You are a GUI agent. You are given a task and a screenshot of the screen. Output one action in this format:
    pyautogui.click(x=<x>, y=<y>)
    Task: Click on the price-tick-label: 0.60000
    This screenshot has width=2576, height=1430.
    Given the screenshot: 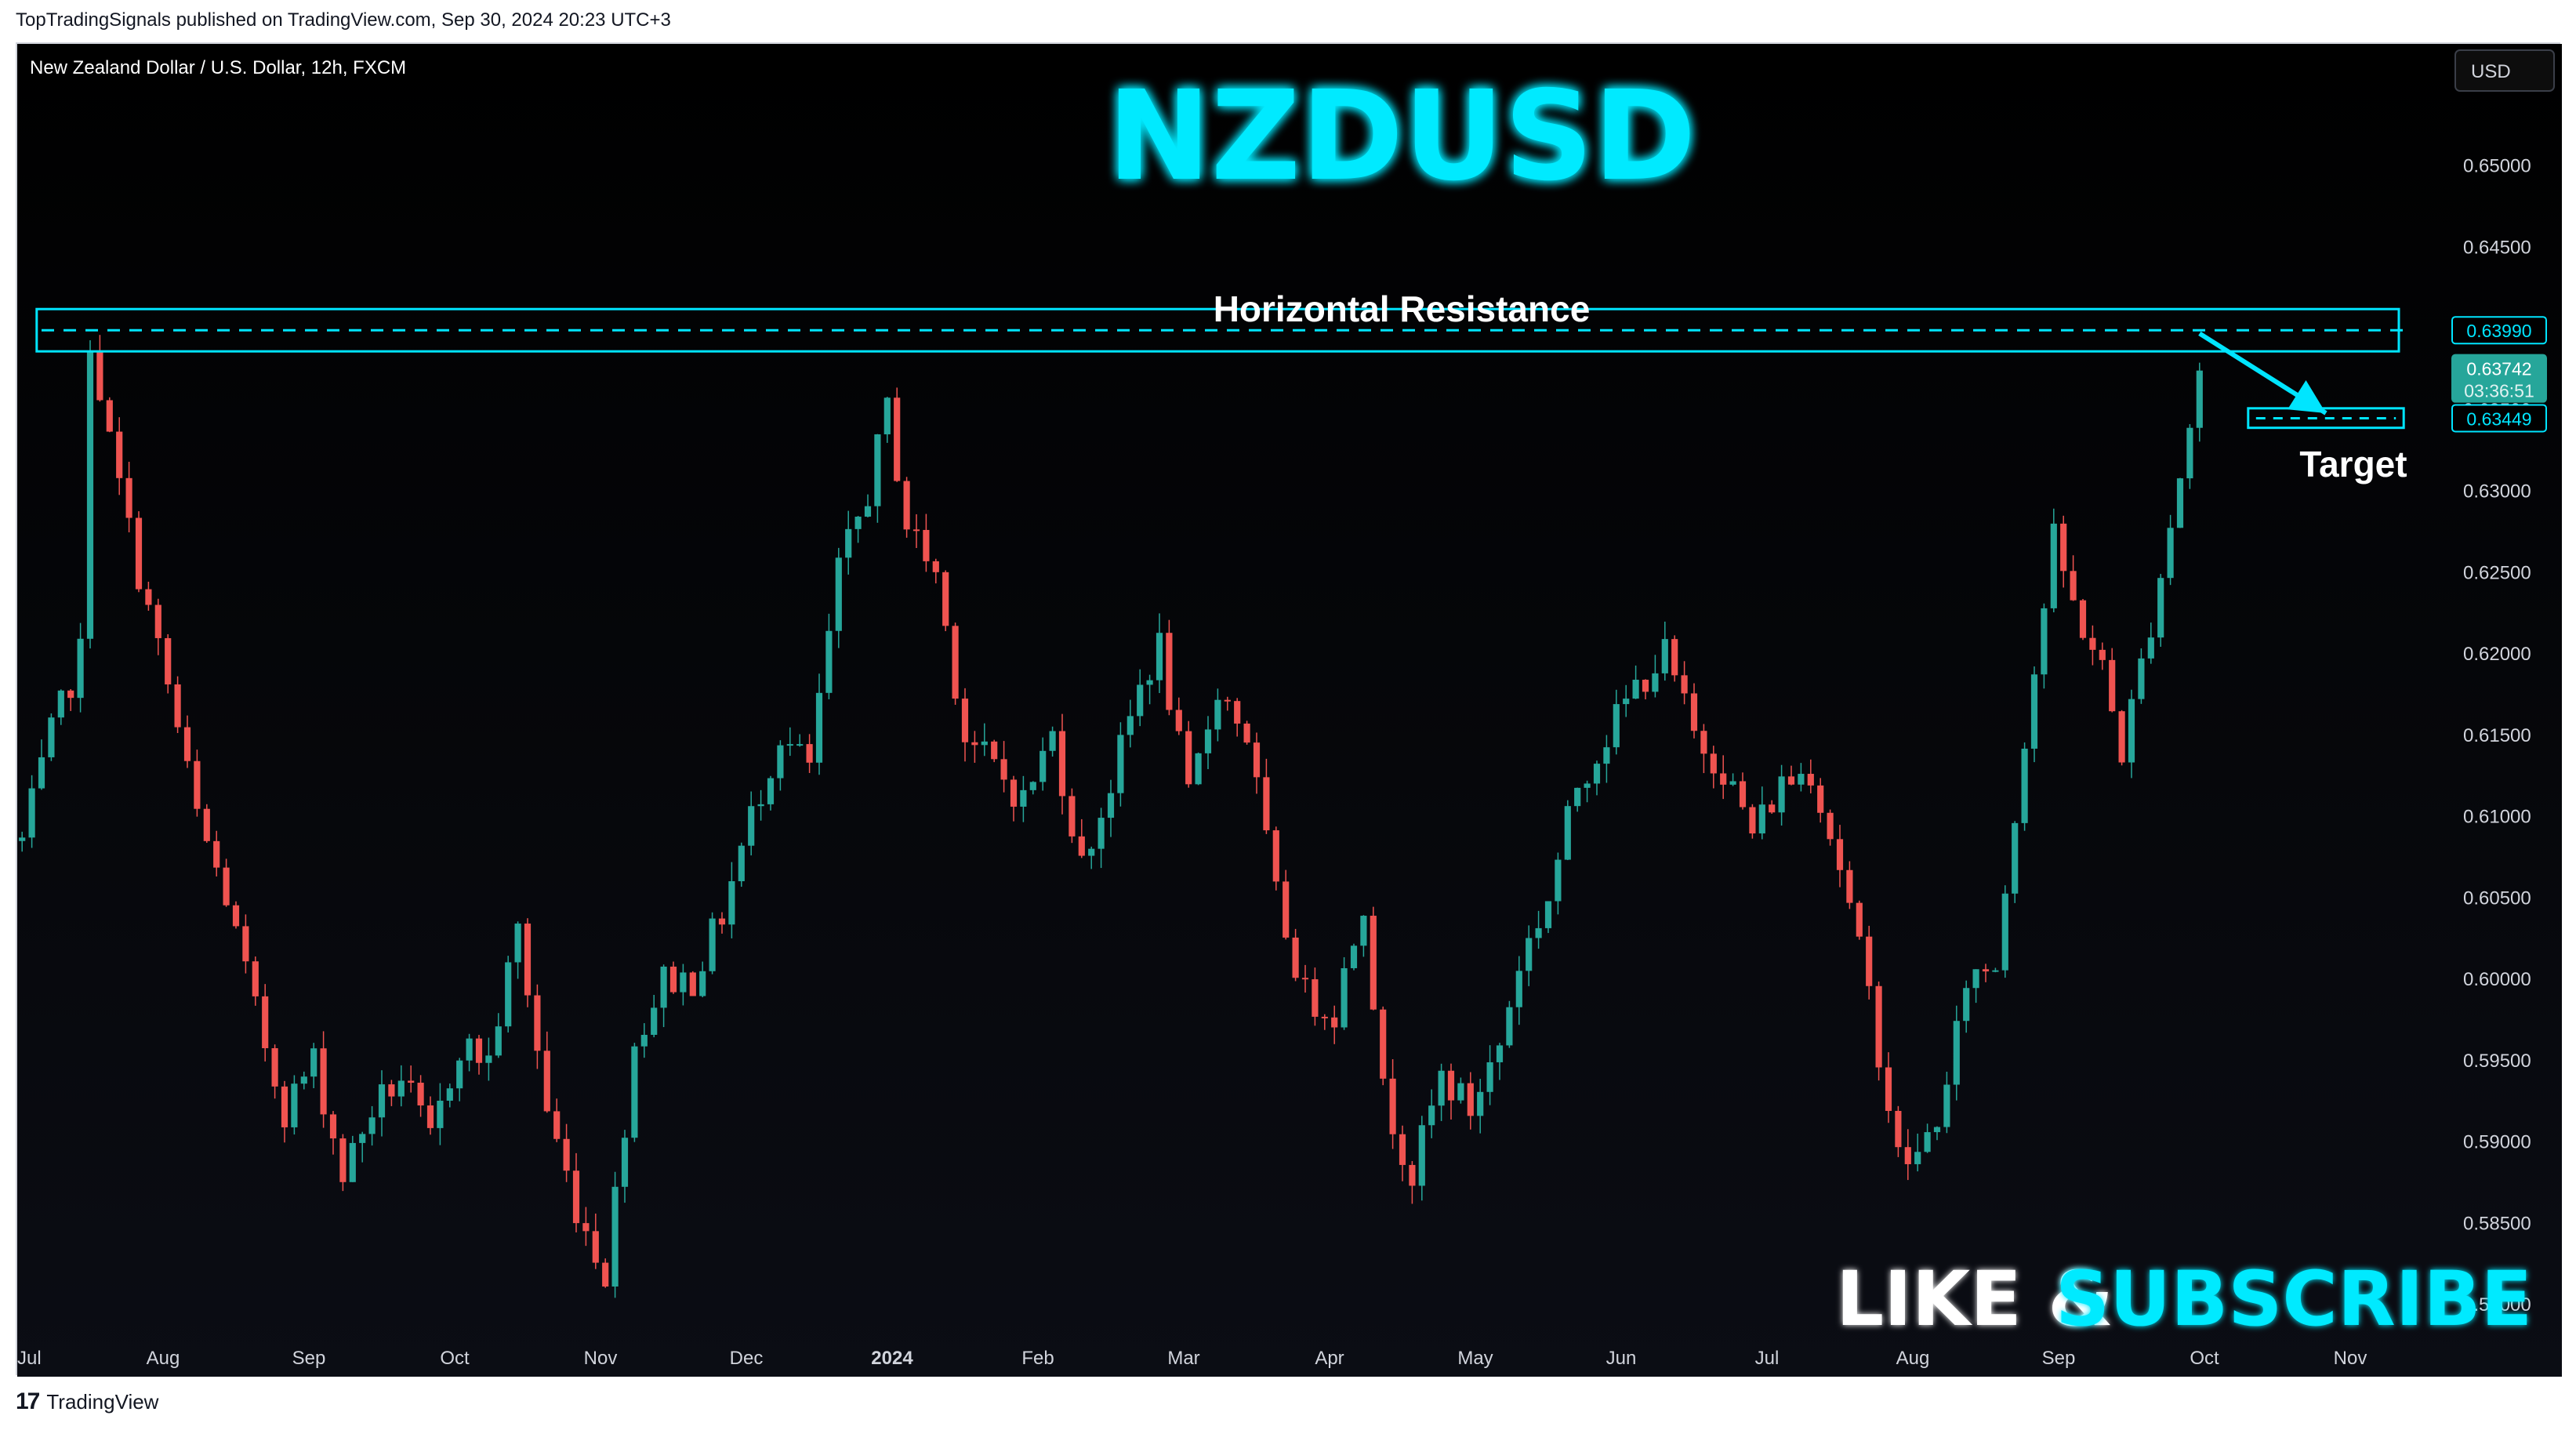 What is the action you would take?
    pyautogui.click(x=2497, y=979)
    